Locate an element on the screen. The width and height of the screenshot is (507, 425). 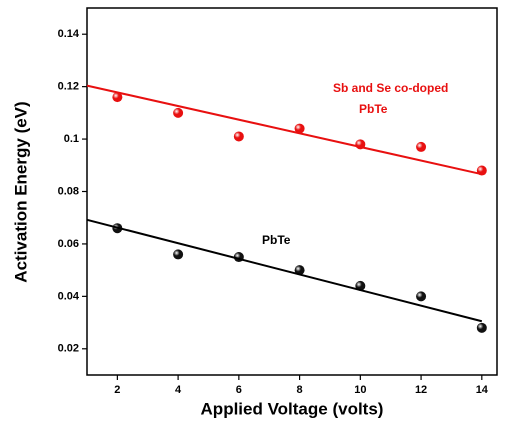
x-axis-label: Applied Voltage (volts) is located at coordinates (292, 408).